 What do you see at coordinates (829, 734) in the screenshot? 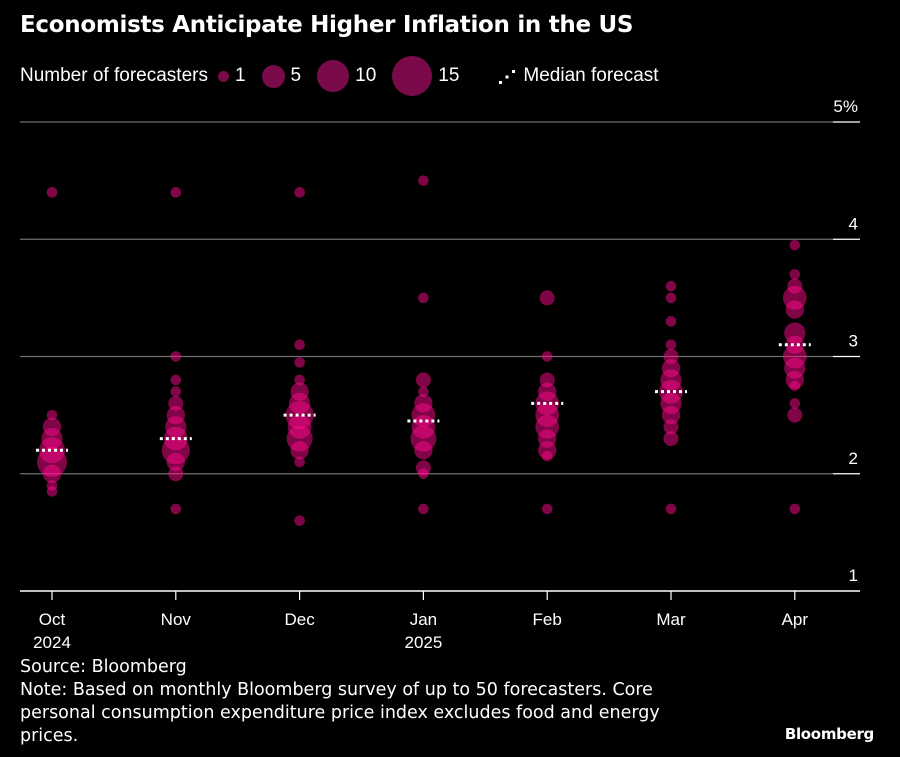
I see `bloomberg-logo: Bloomberg` at bounding box center [829, 734].